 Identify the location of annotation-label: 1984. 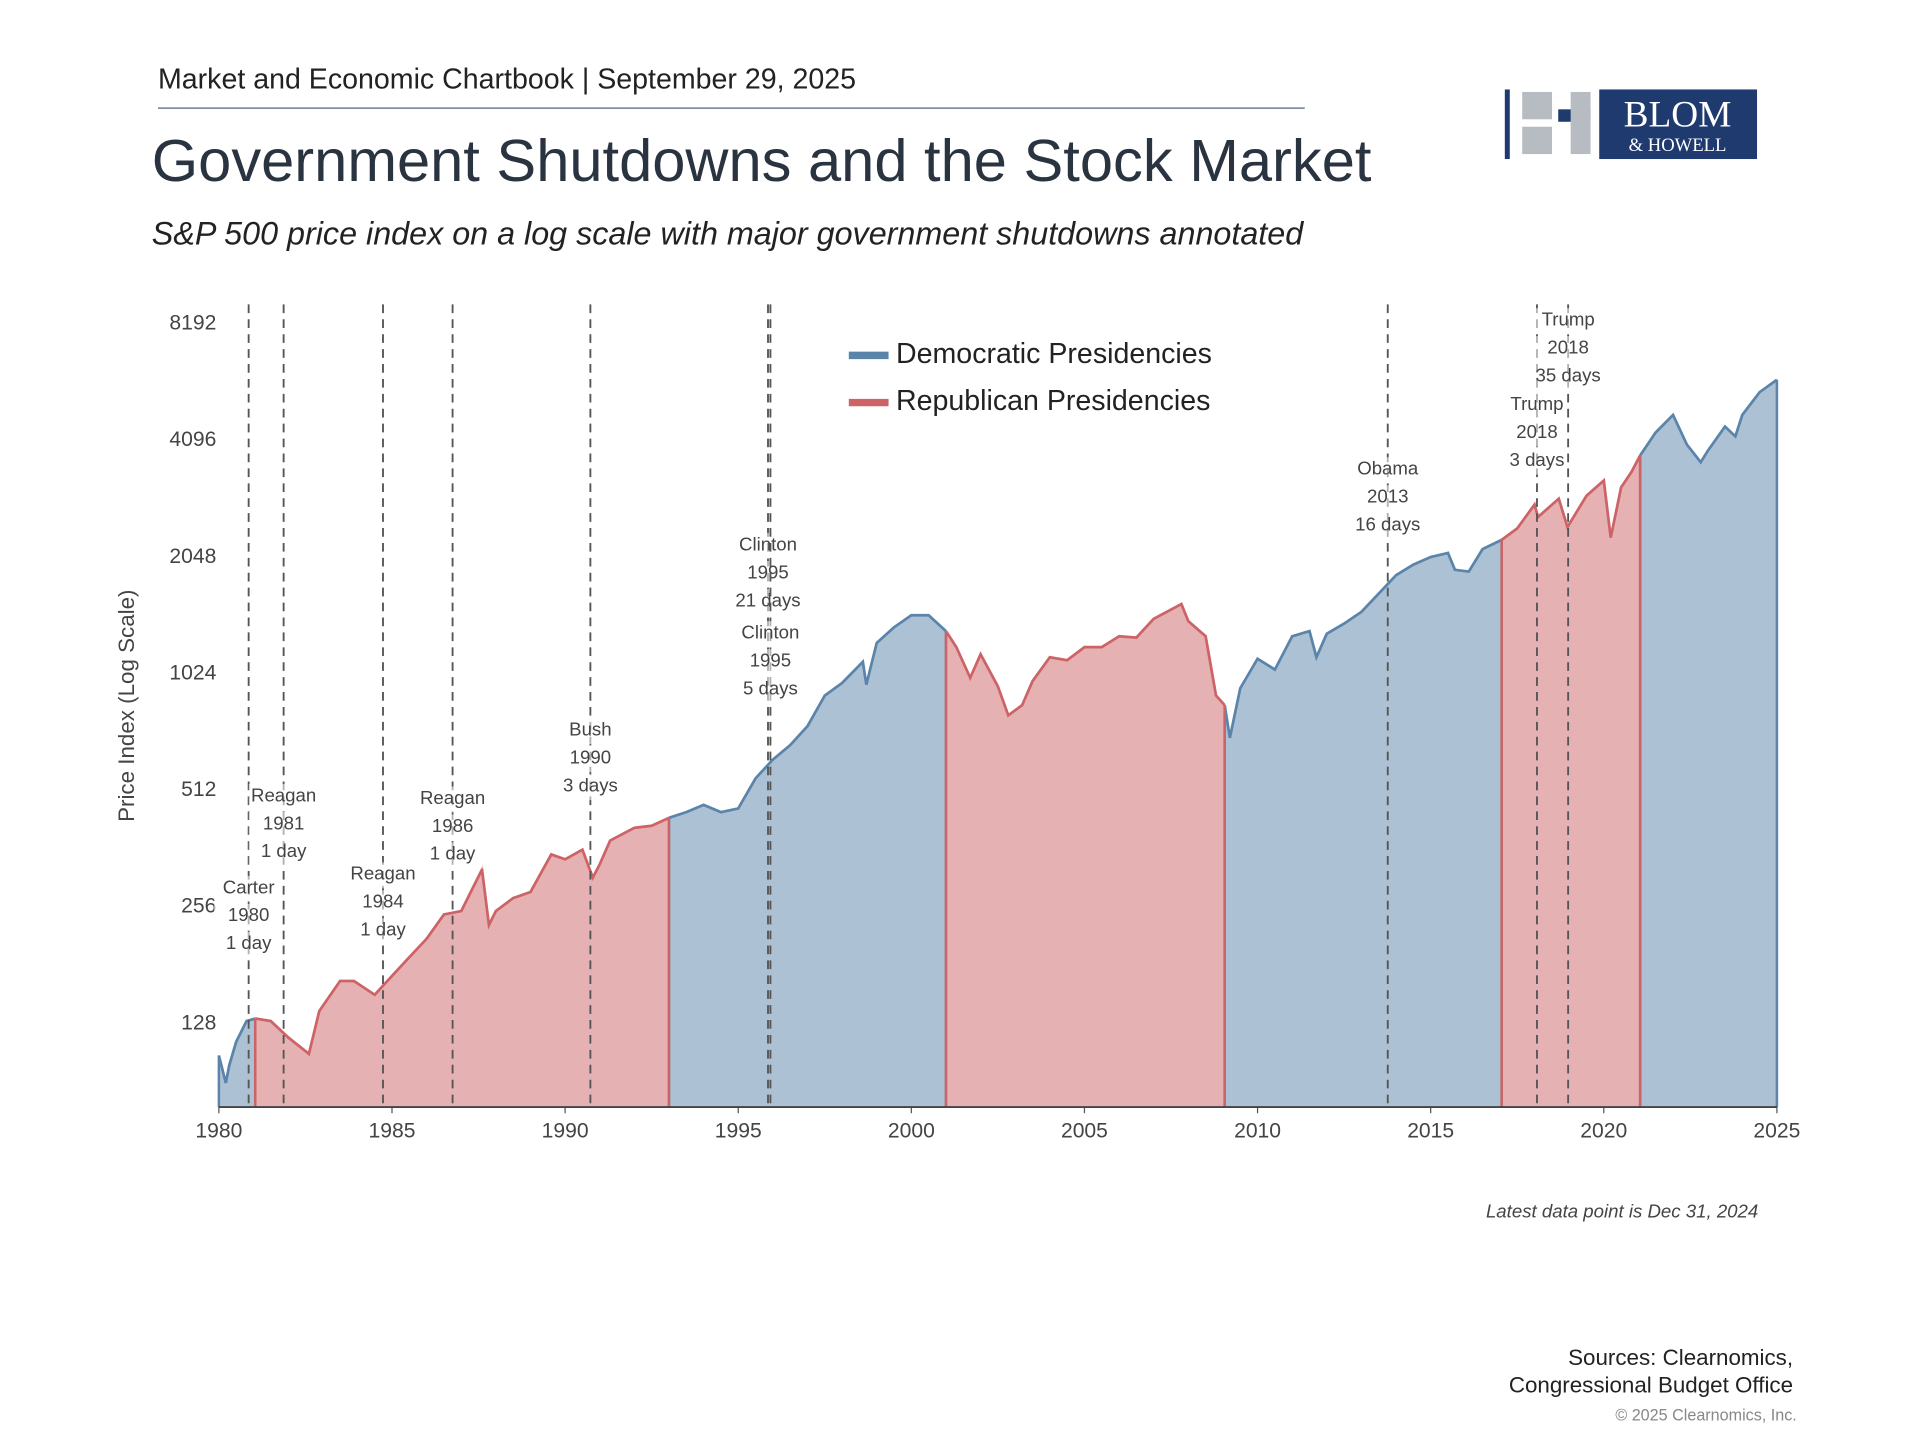
(382, 901).